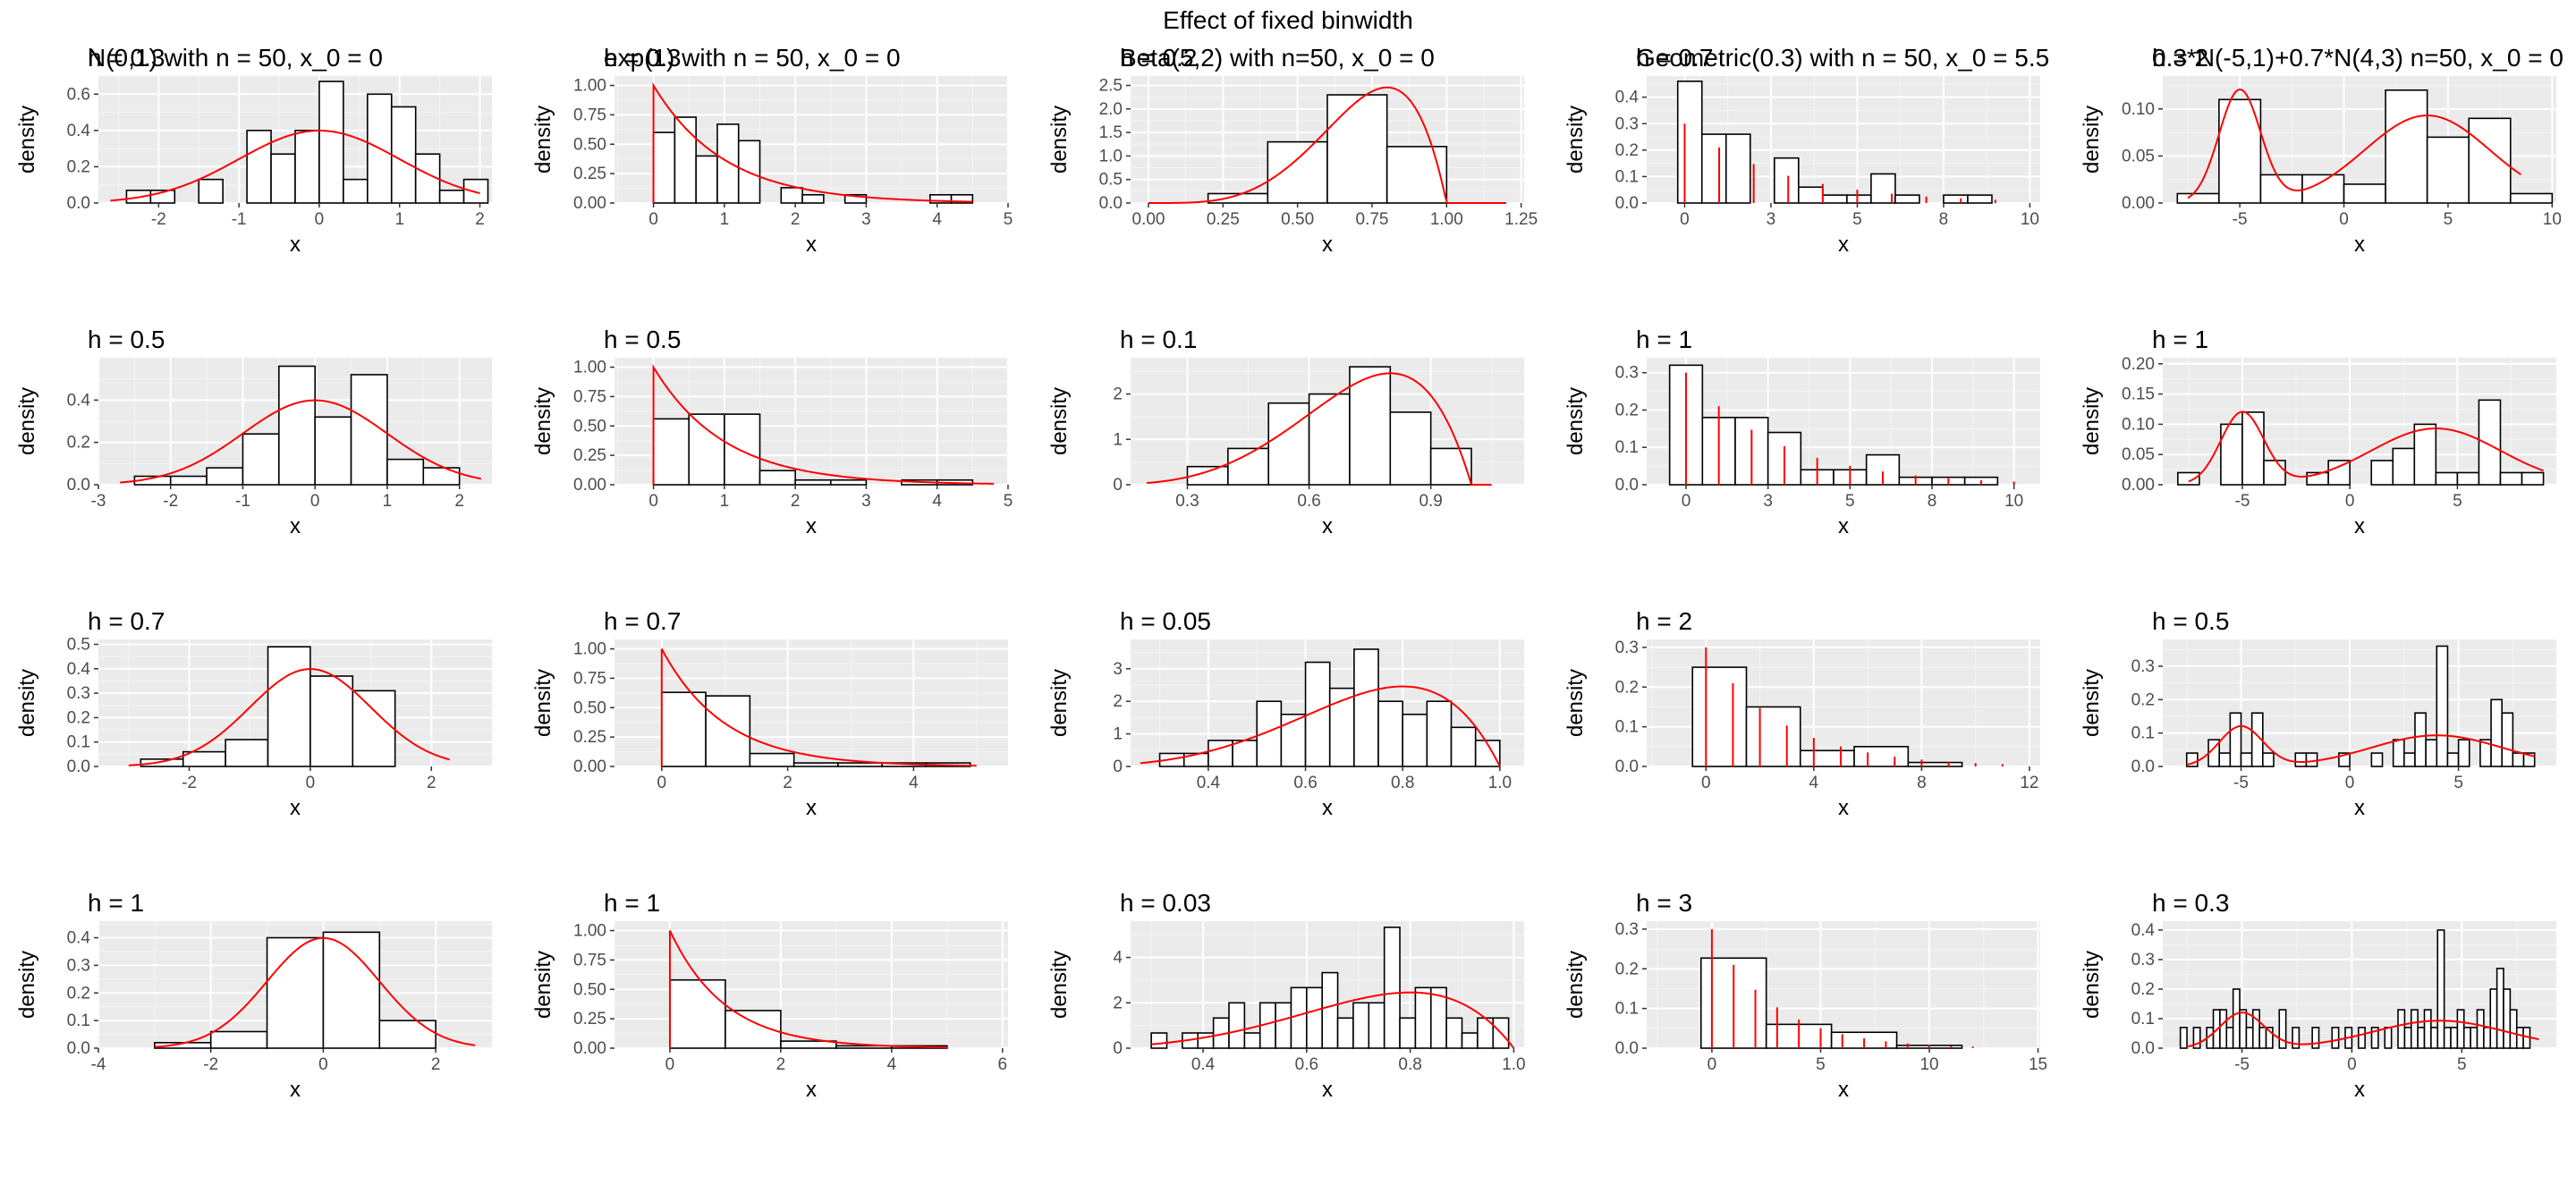 The height and width of the screenshot is (1202, 2576). What do you see at coordinates (2362, 1030) in the screenshot?
I see `density-curve` at bounding box center [2362, 1030].